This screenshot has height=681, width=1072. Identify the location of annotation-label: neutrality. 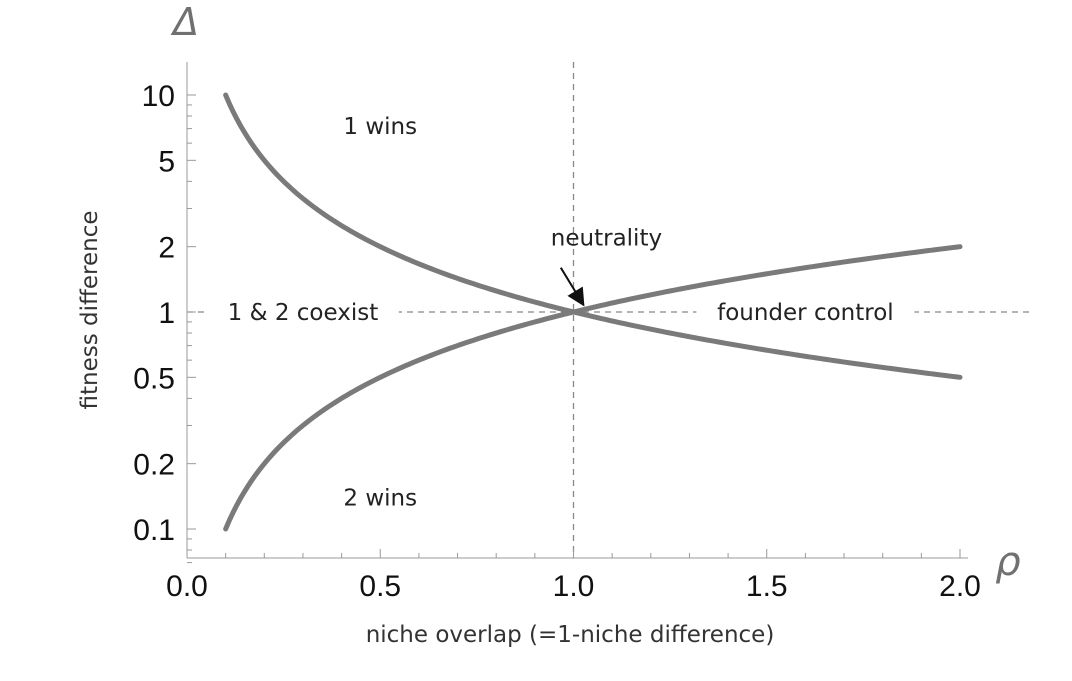
(606, 239).